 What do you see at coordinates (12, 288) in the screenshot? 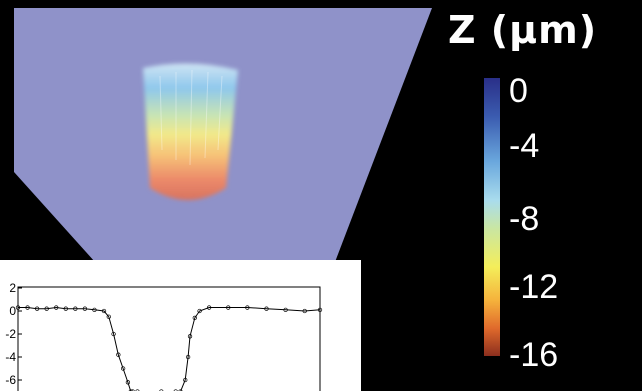
I see `y-tick-label: 2` at bounding box center [12, 288].